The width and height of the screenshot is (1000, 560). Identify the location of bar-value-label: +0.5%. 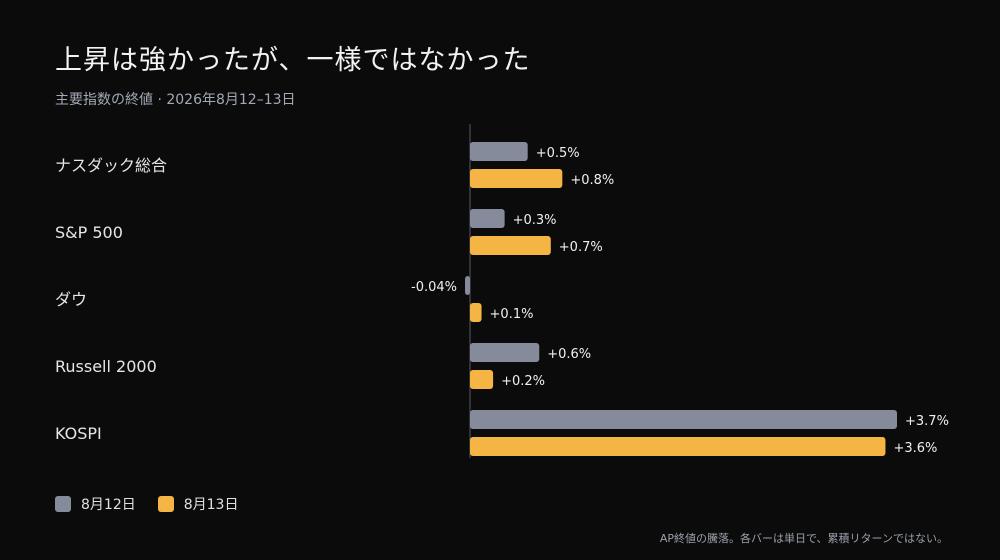
(558, 153).